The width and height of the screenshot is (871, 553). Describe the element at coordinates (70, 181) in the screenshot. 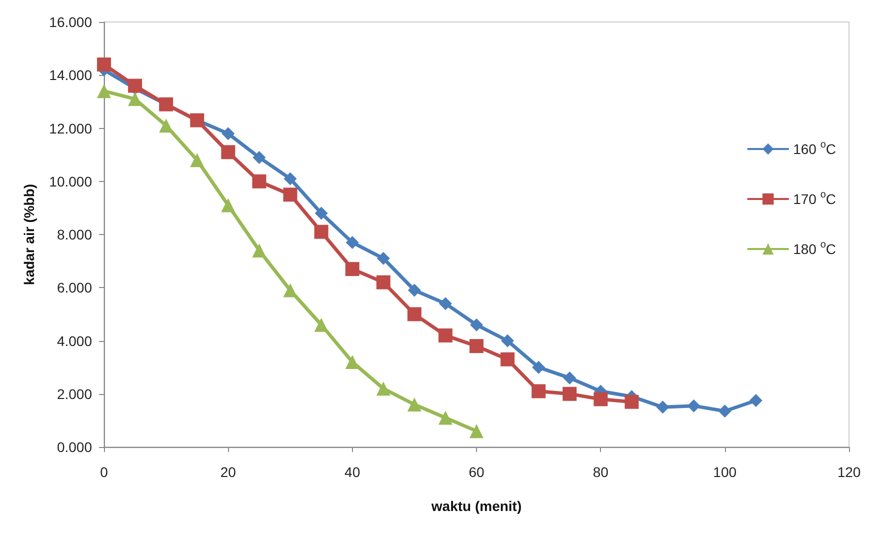

I see `y-tick-label: 10.000` at that location.